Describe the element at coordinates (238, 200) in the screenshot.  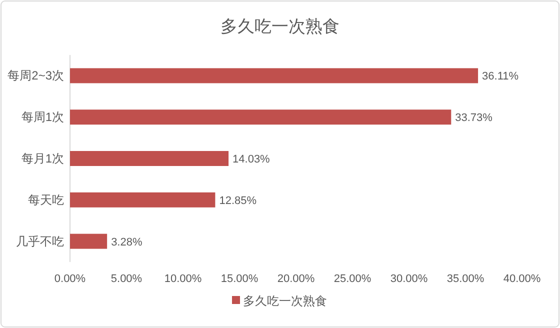
I see `data-label: 12.85%` at that location.